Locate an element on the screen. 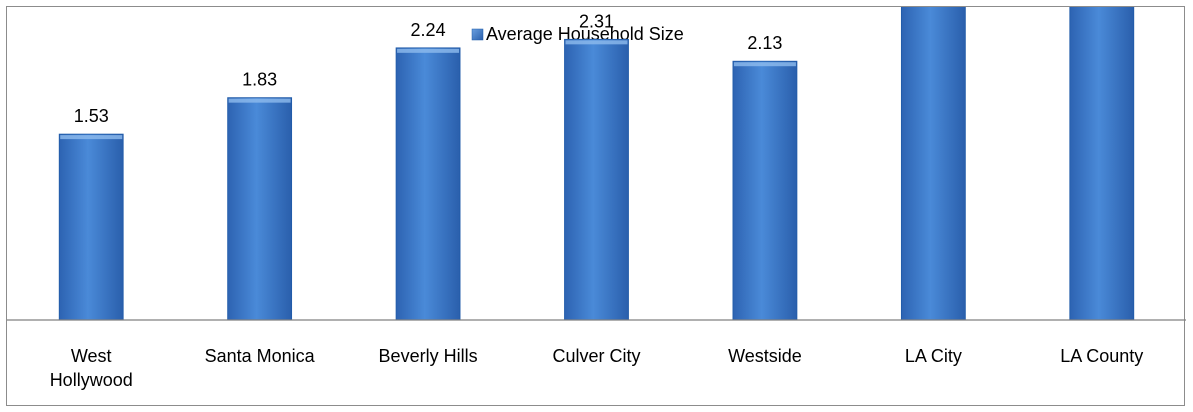 The width and height of the screenshot is (1193, 412). value-label: 2.13 is located at coordinates (764, 43).